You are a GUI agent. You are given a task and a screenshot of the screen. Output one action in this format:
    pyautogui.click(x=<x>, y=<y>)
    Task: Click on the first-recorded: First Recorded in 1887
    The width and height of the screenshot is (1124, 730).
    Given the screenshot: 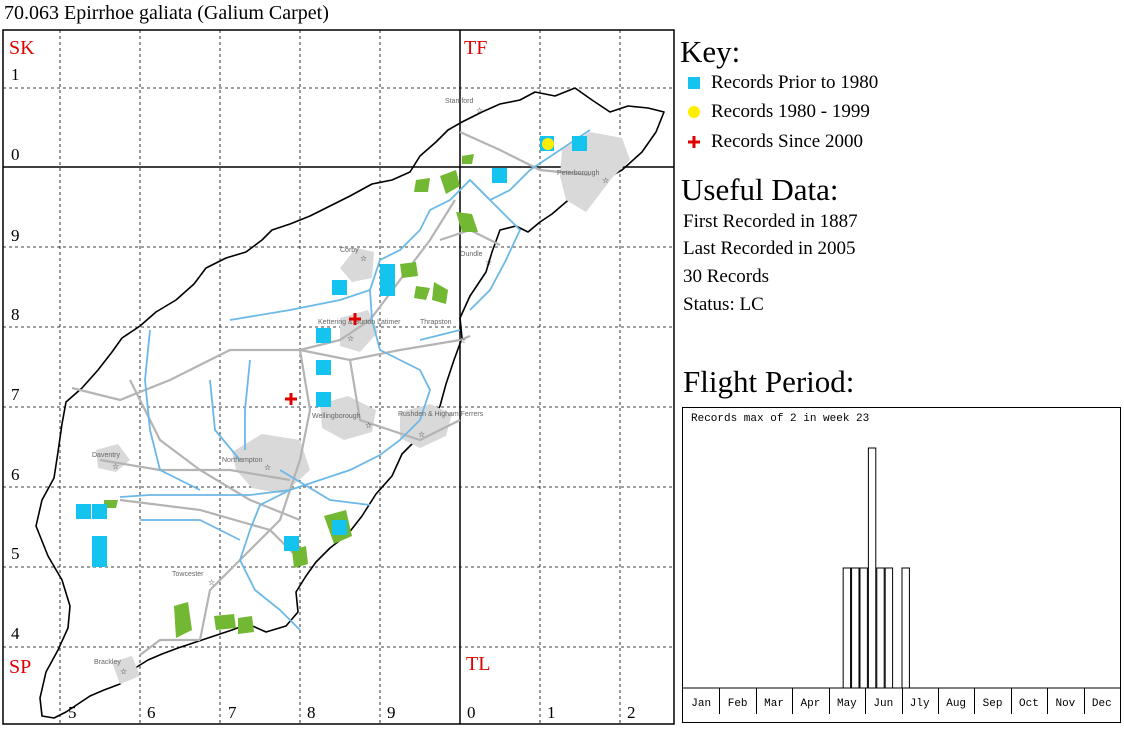 What is the action you would take?
    pyautogui.click(x=770, y=221)
    